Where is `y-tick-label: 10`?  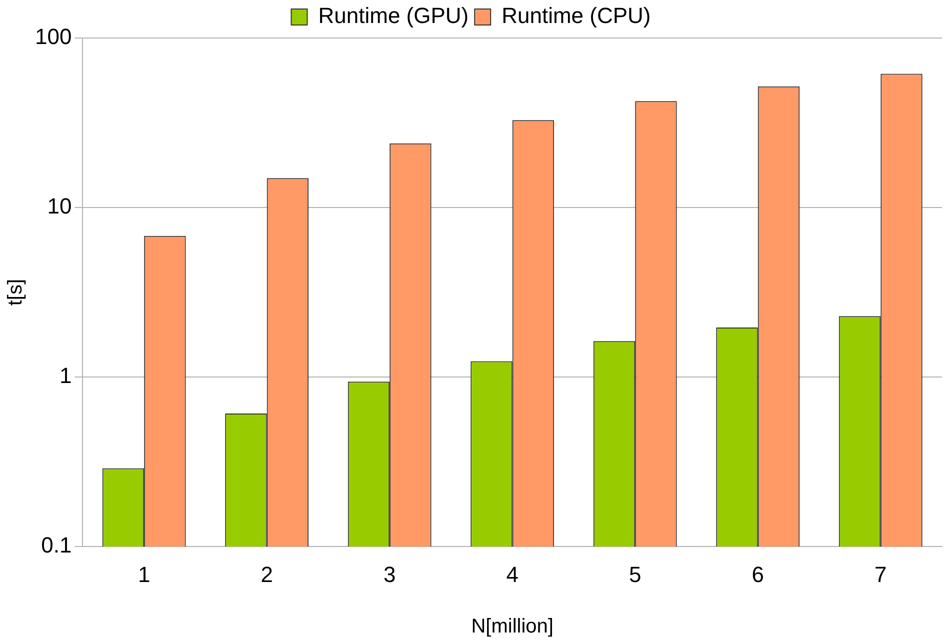 y-tick-label: 10 is located at coordinates (59, 206).